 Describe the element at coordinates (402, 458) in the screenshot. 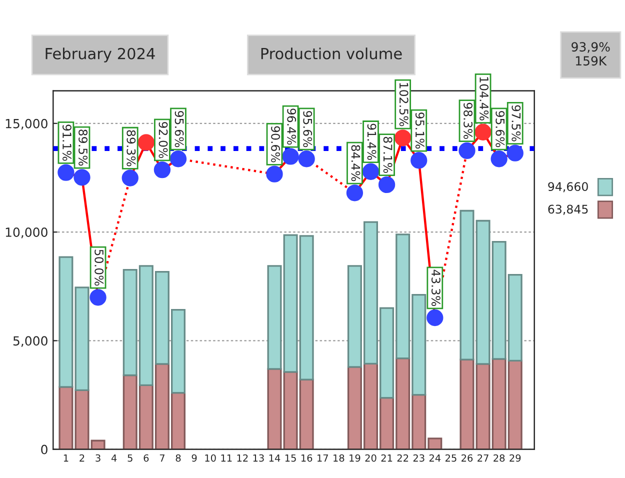

I see `x-tick-label: 22` at that location.